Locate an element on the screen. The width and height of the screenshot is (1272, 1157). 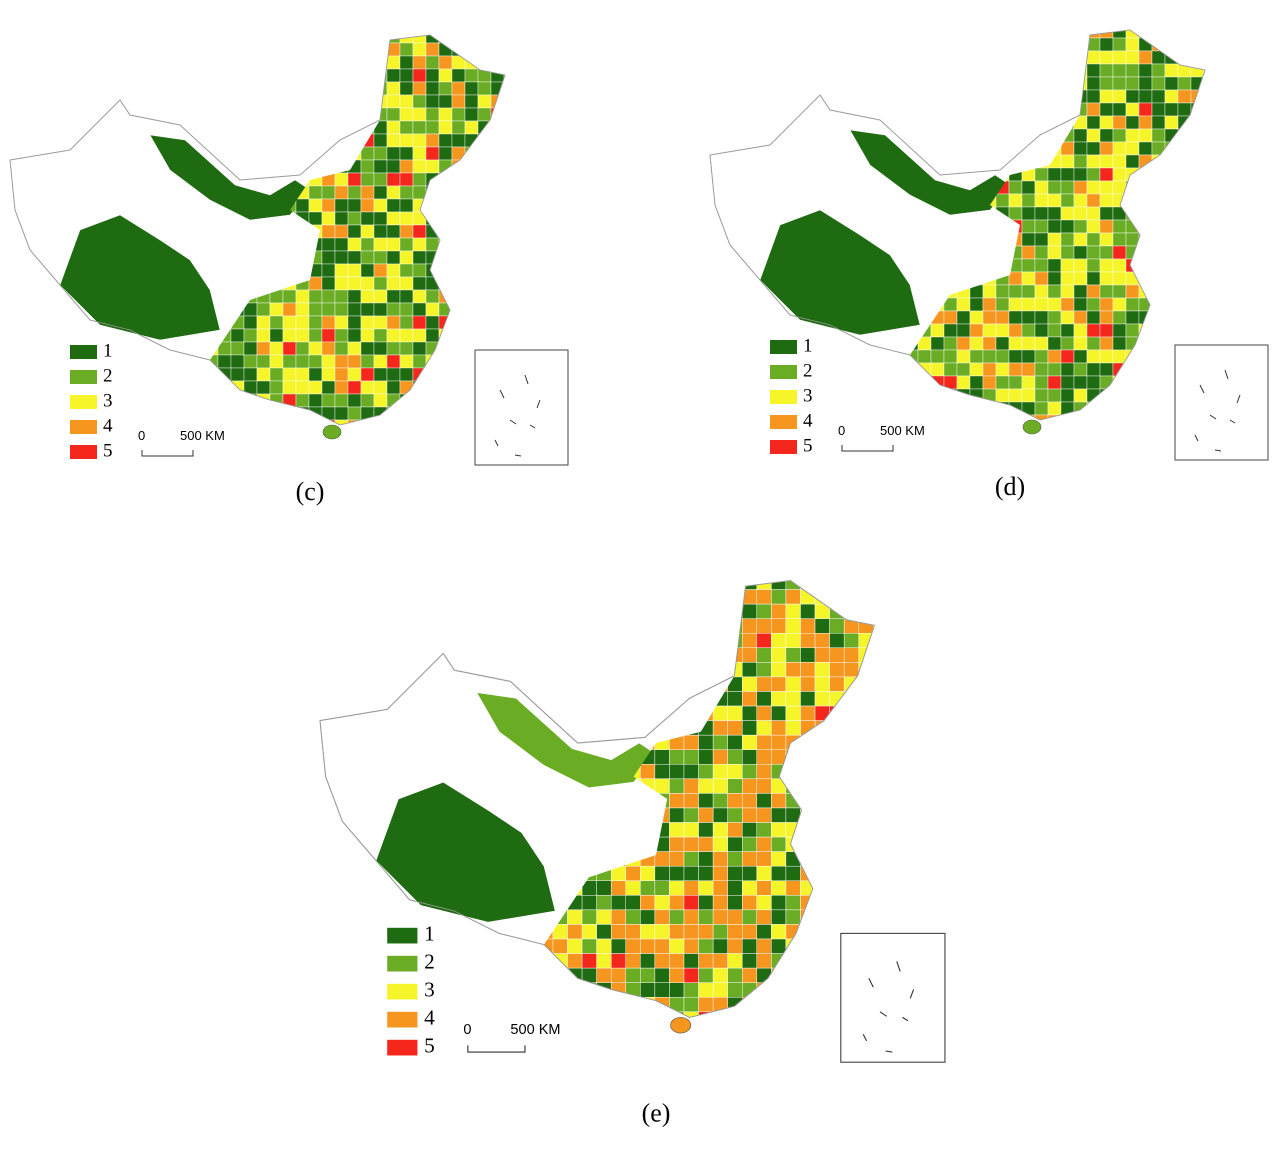
legend-label: 4 is located at coordinates (808, 420).